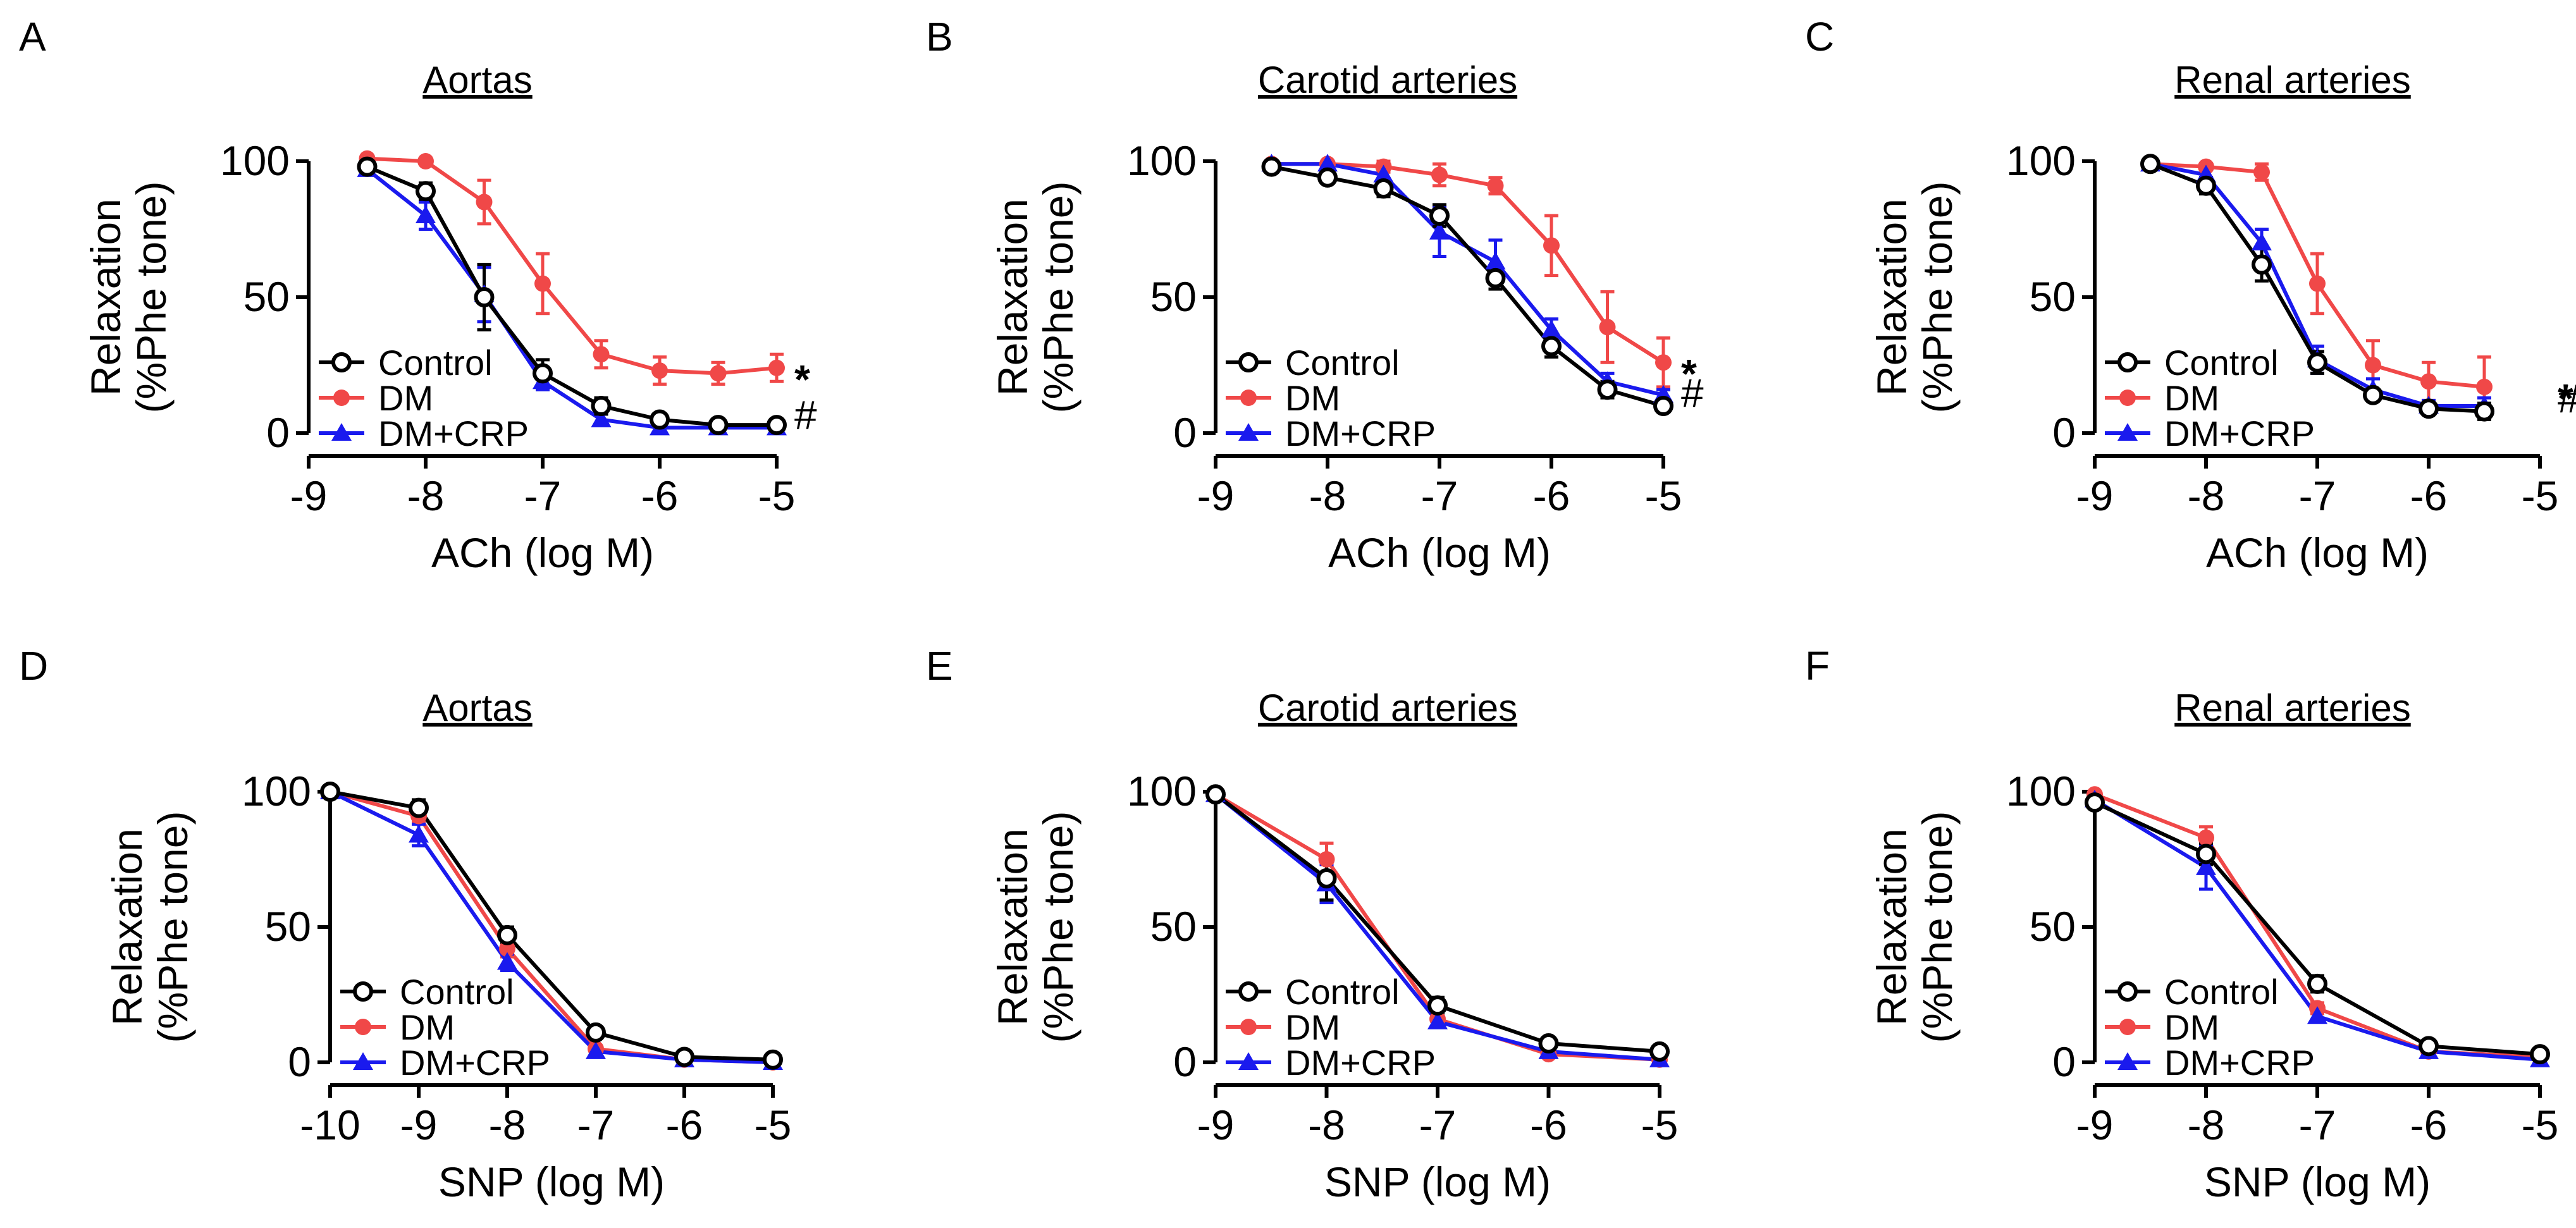 This screenshot has height=1228, width=2576. I want to click on y-axis-title-e: Relaxation, so click(1012, 927).